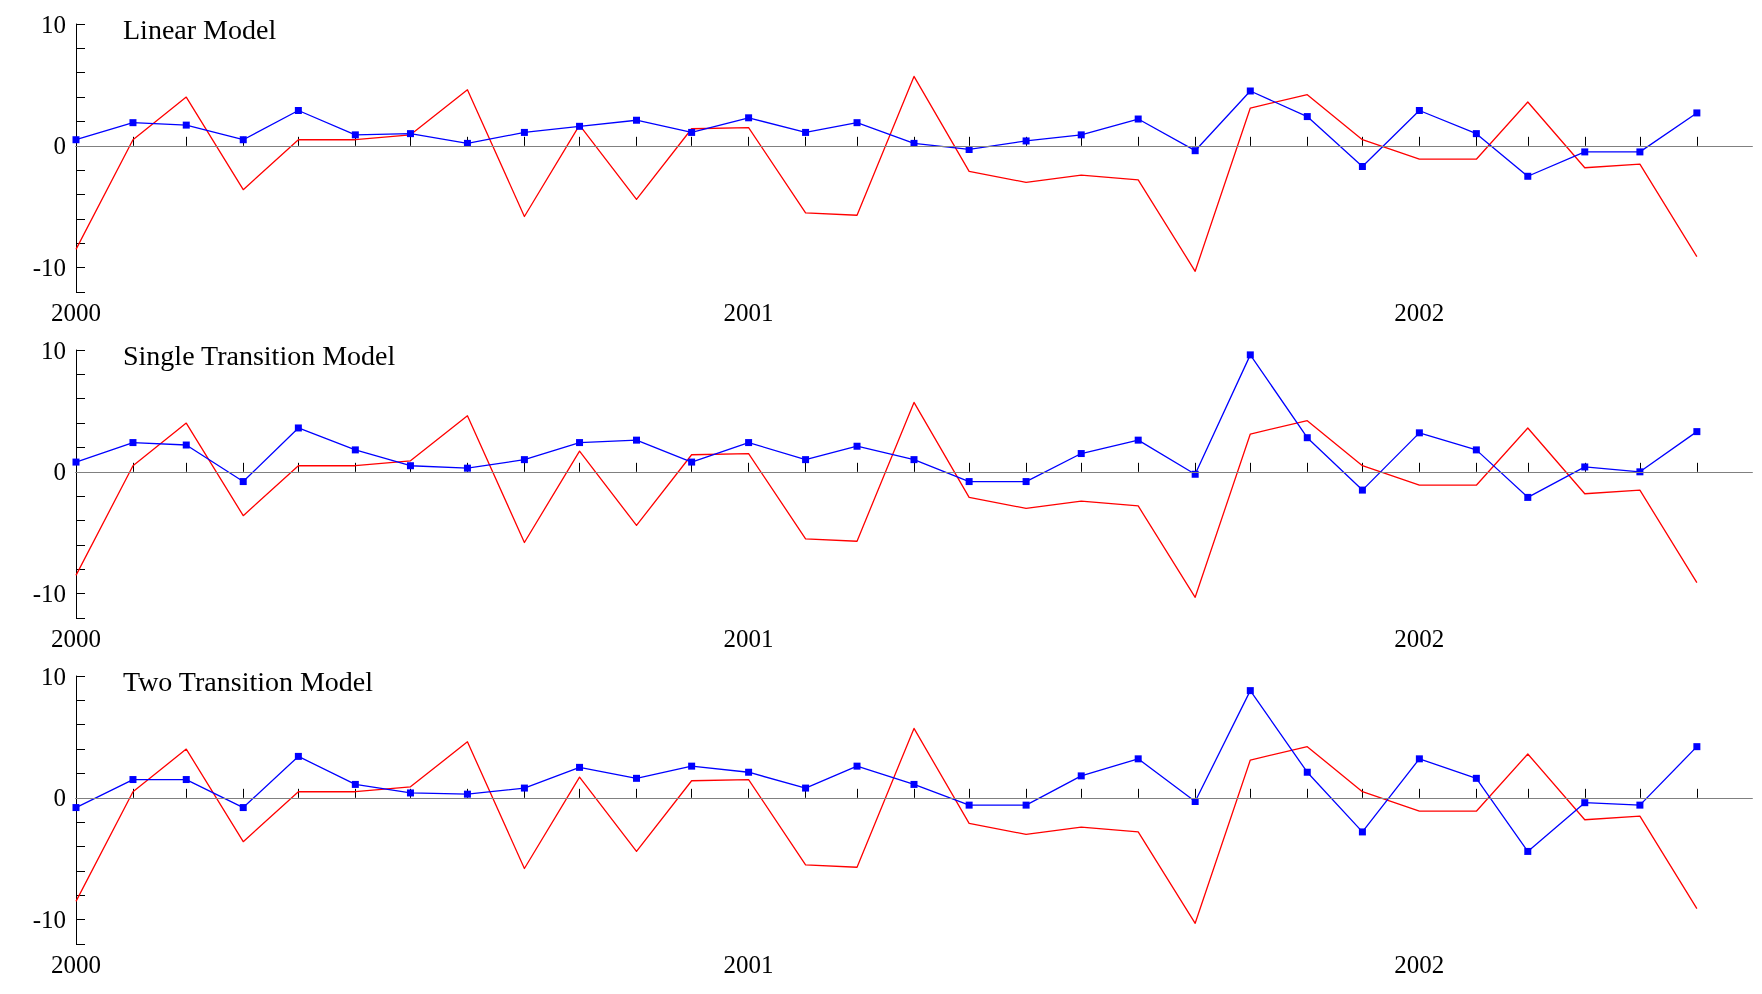  Describe the element at coordinates (259, 355) in the screenshot. I see `chart-title: Single Transition Model` at that location.